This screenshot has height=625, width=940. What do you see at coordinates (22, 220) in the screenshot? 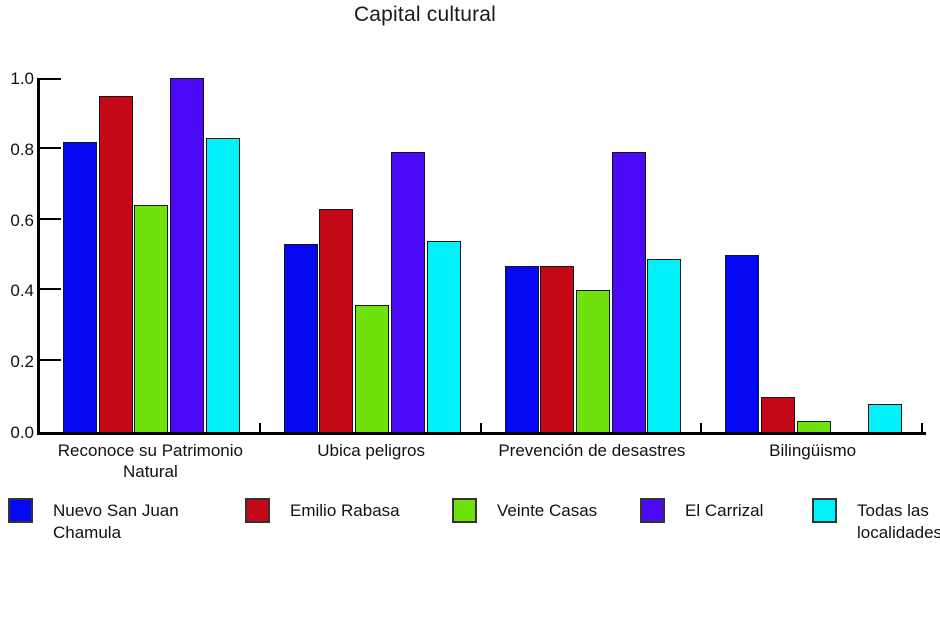
I see `y-tick-label: 0.6` at bounding box center [22, 220].